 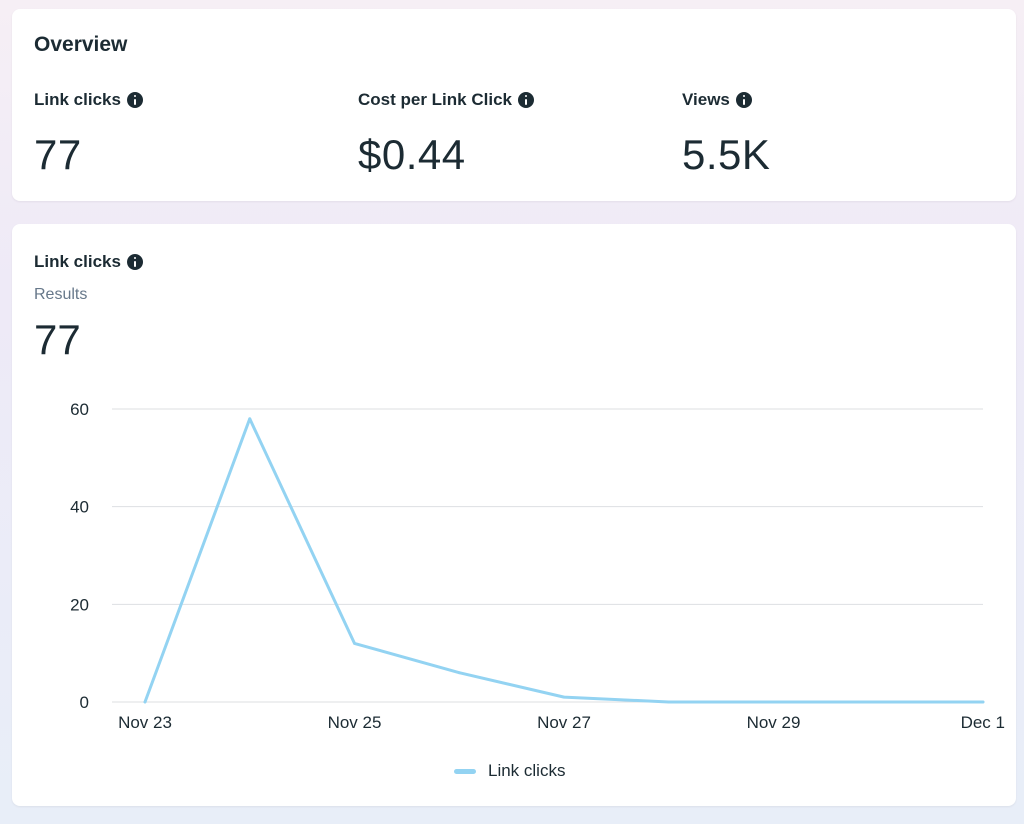 I want to click on x-tick-label: Nov 27, so click(x=564, y=722).